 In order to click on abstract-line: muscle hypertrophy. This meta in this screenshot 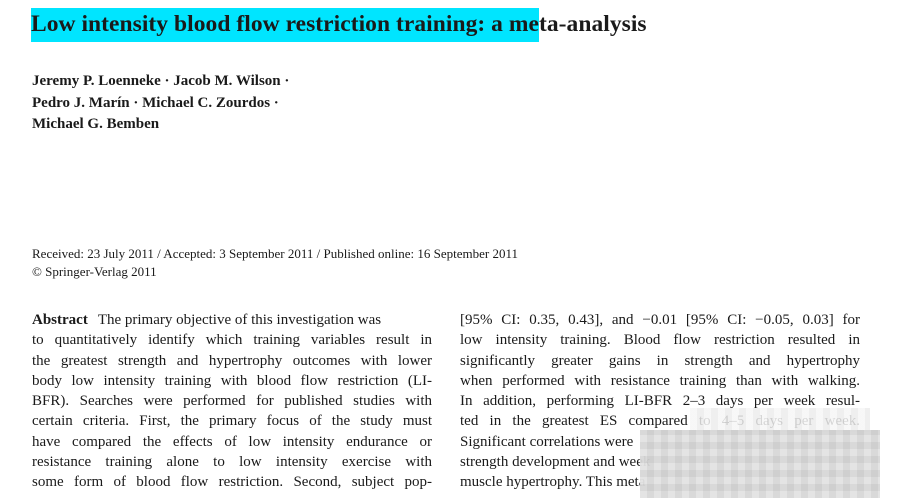, I will do `click(553, 482)`.